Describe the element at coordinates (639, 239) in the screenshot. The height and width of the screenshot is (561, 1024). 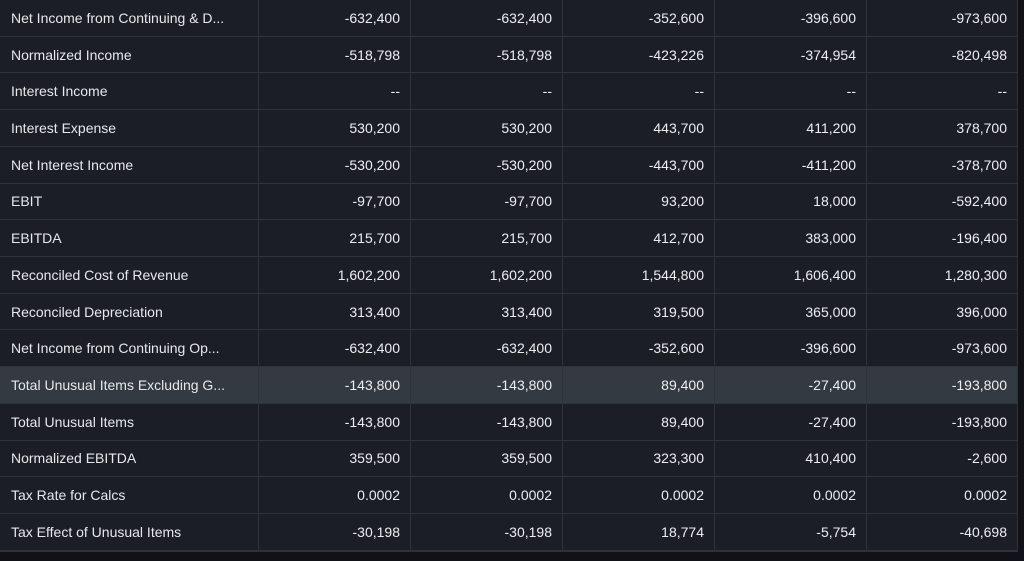
I see `row-value: 412,700` at that location.